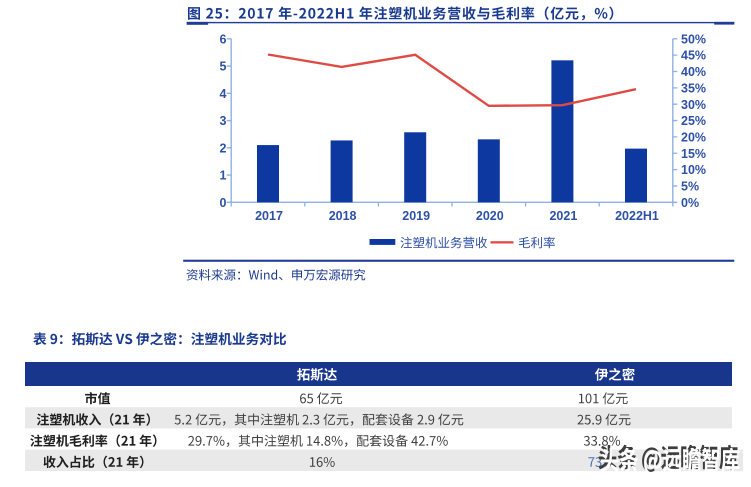 The width and height of the screenshot is (751, 487). Describe the element at coordinates (223, 121) in the screenshot. I see `svg-text: 3` at that location.